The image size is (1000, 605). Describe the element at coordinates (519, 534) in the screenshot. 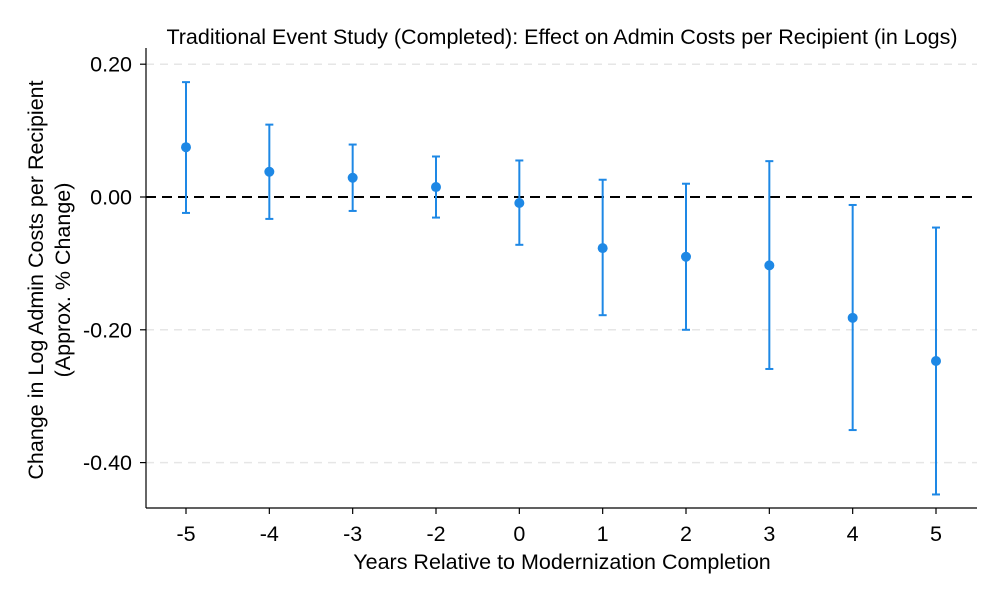

I see `x-tick-label: 0` at that location.